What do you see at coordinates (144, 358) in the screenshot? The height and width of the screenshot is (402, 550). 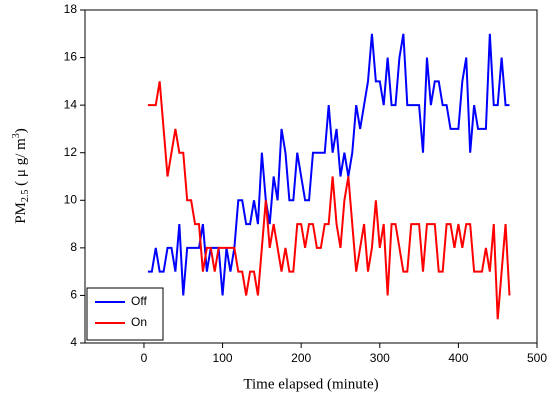 I see `x-tick-label: 0` at bounding box center [144, 358].